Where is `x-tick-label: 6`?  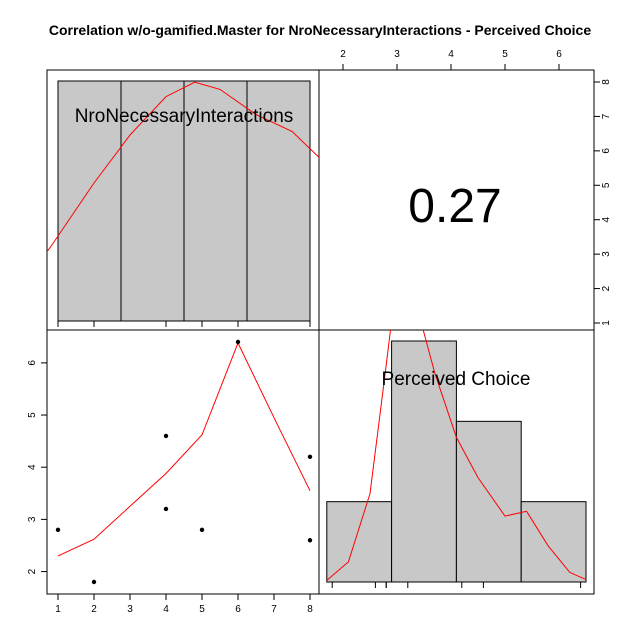 x-tick-label: 6 is located at coordinates (238, 609).